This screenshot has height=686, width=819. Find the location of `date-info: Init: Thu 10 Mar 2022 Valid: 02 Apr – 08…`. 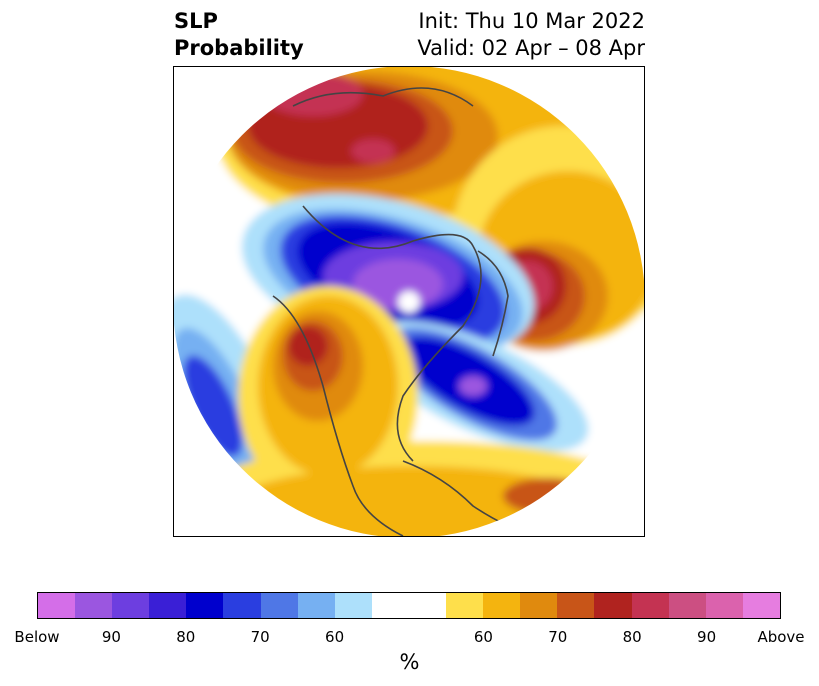

date-info: Init: Thu 10 Mar 2022 Valid: 02 Apr – 08… is located at coordinates (531, 35).